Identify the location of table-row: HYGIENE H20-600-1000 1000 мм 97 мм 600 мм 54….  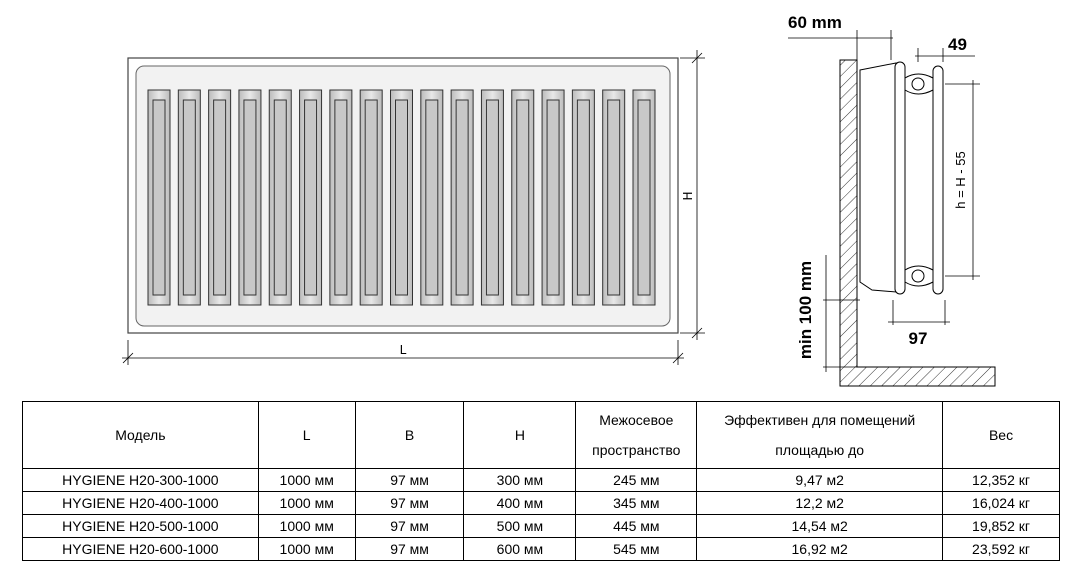
(541, 549).